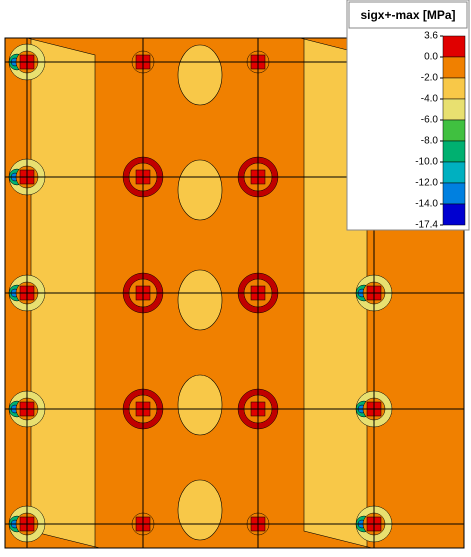 This screenshot has width=471, height=557. What do you see at coordinates (431, 57) in the screenshot?
I see `legend-tick-label: 0.0` at bounding box center [431, 57].